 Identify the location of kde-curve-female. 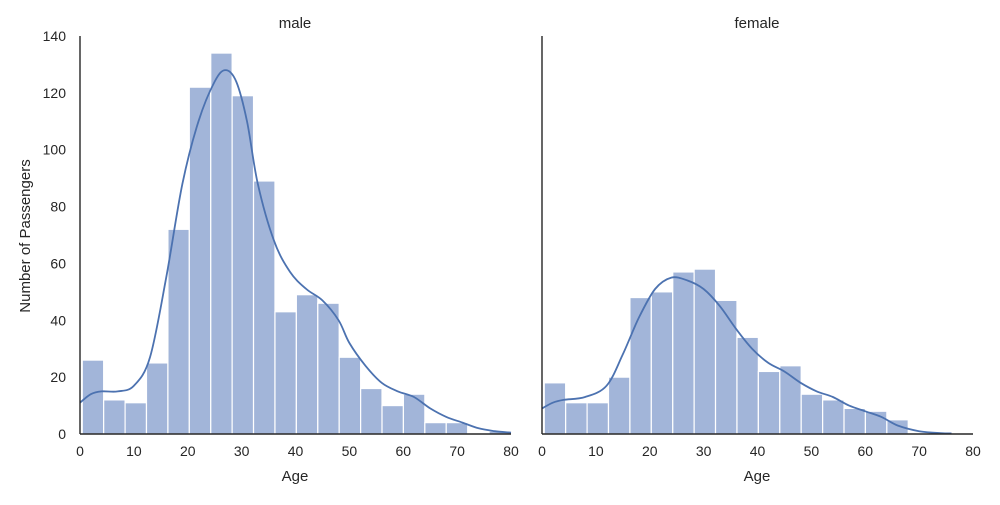
(746, 355).